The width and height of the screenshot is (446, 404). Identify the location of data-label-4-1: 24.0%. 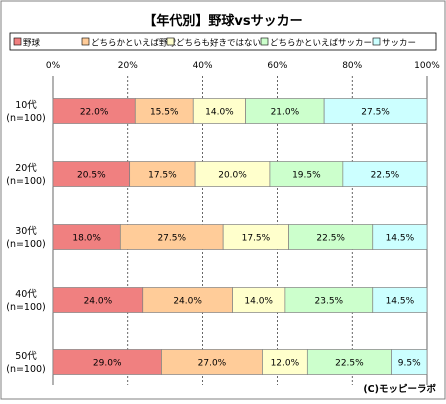
(98, 302).